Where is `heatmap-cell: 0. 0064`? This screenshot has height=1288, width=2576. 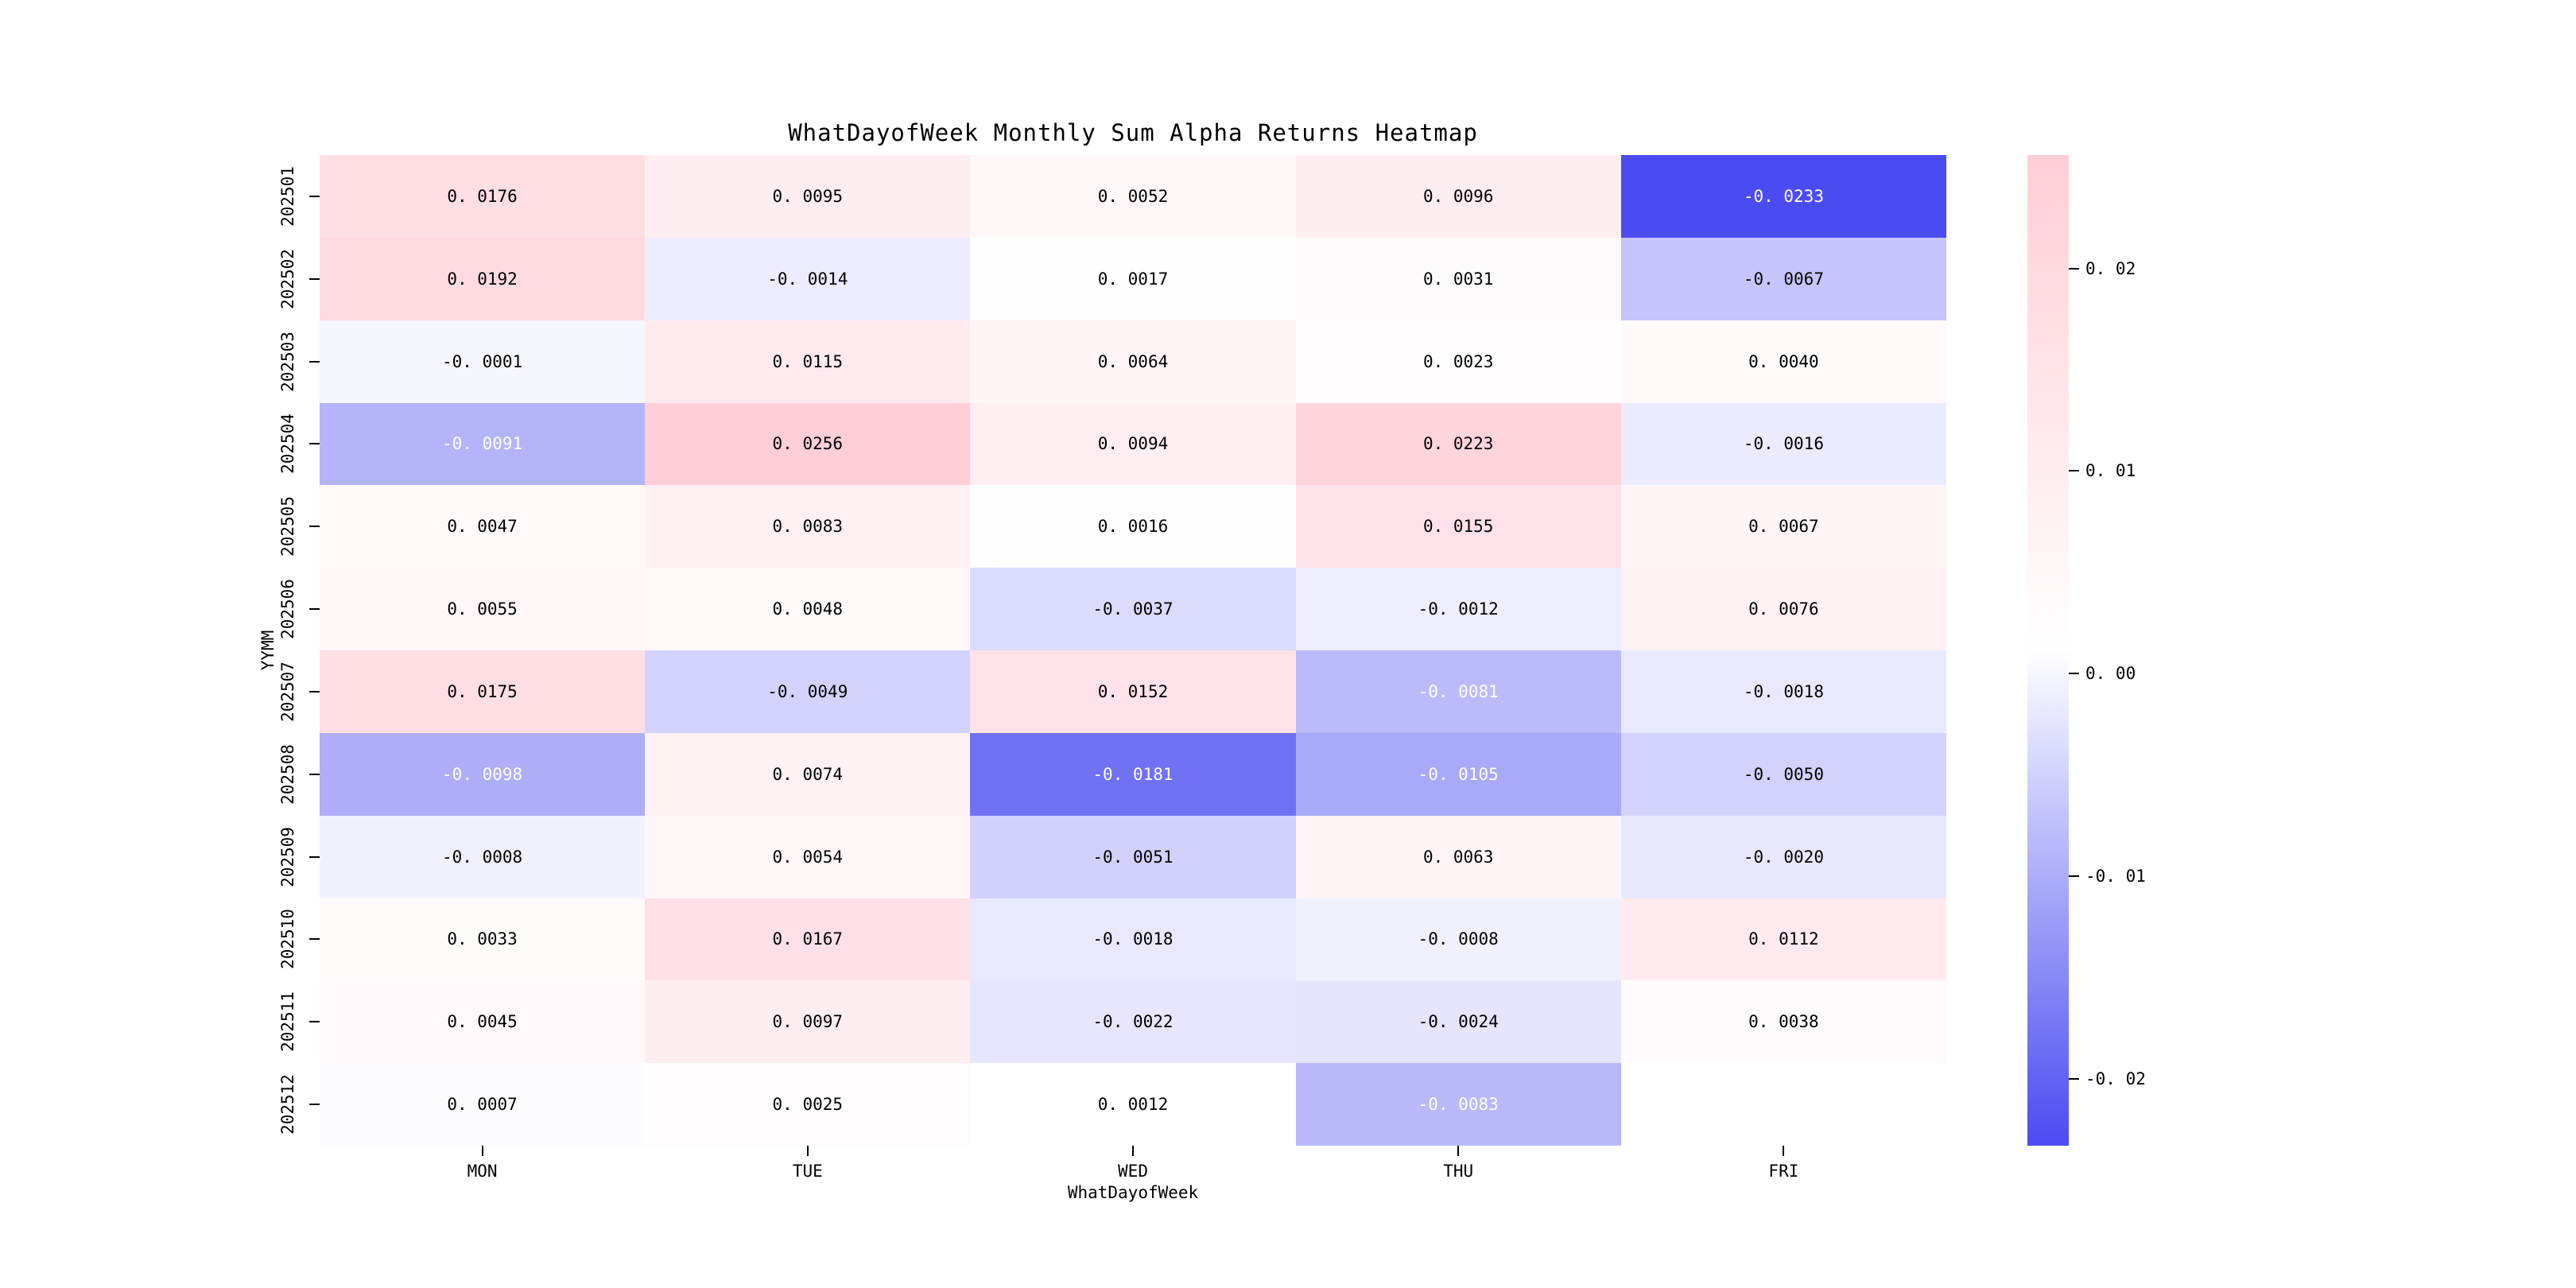
heatmap-cell: 0. 0064 is located at coordinates (1133, 362).